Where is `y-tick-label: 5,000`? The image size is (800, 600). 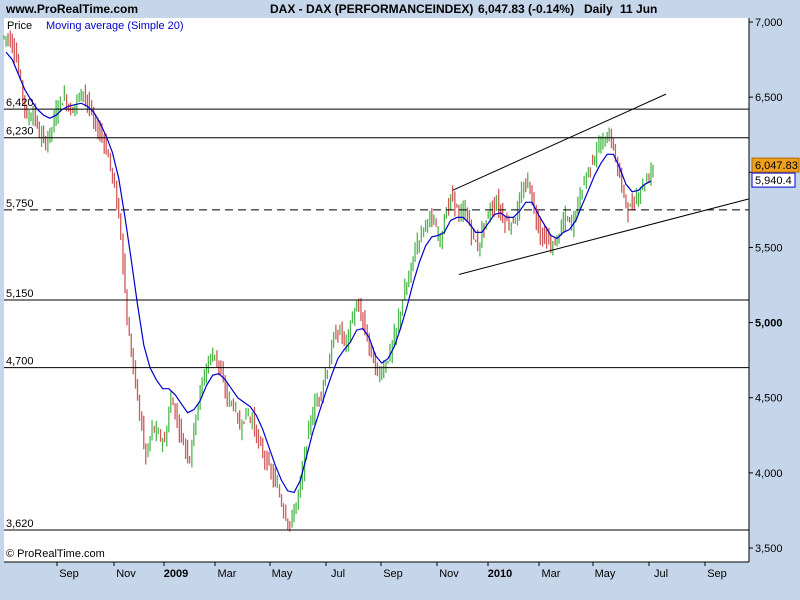
y-tick-label: 5,000 is located at coordinates (769, 324).